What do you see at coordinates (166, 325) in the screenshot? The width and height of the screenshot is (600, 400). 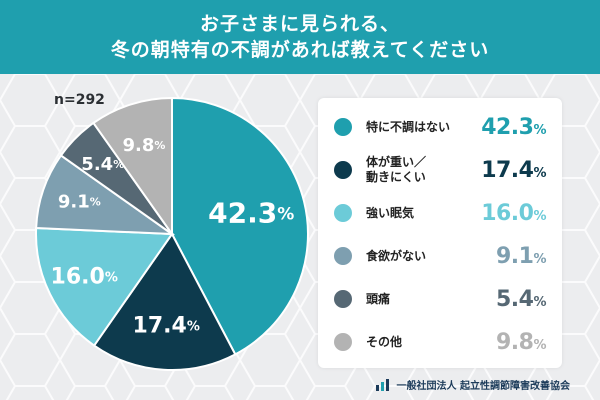 I see `pie-slice-value-label: 17.4%` at bounding box center [166, 325].